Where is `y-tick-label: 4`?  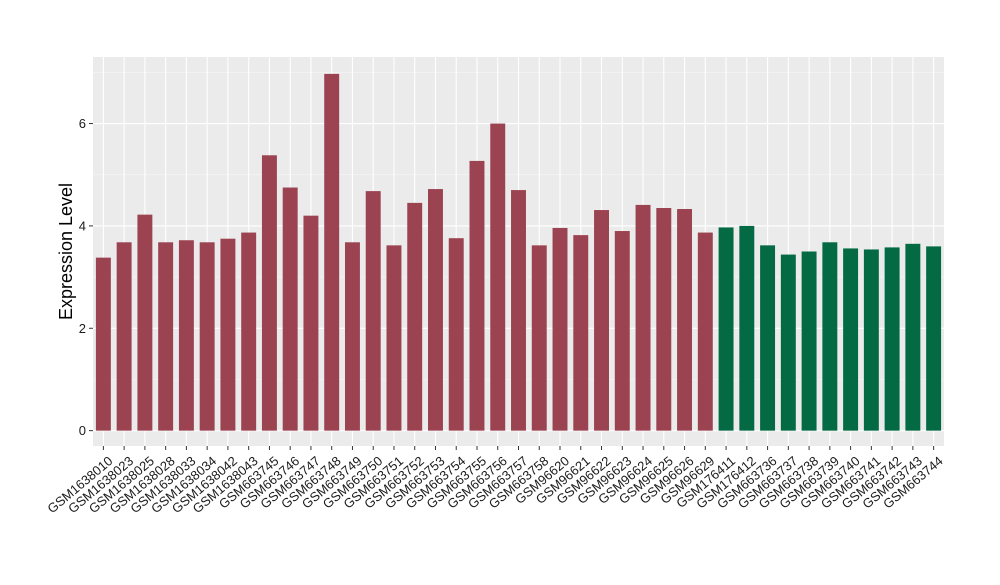
y-tick-label: 4 is located at coordinates (82, 225).